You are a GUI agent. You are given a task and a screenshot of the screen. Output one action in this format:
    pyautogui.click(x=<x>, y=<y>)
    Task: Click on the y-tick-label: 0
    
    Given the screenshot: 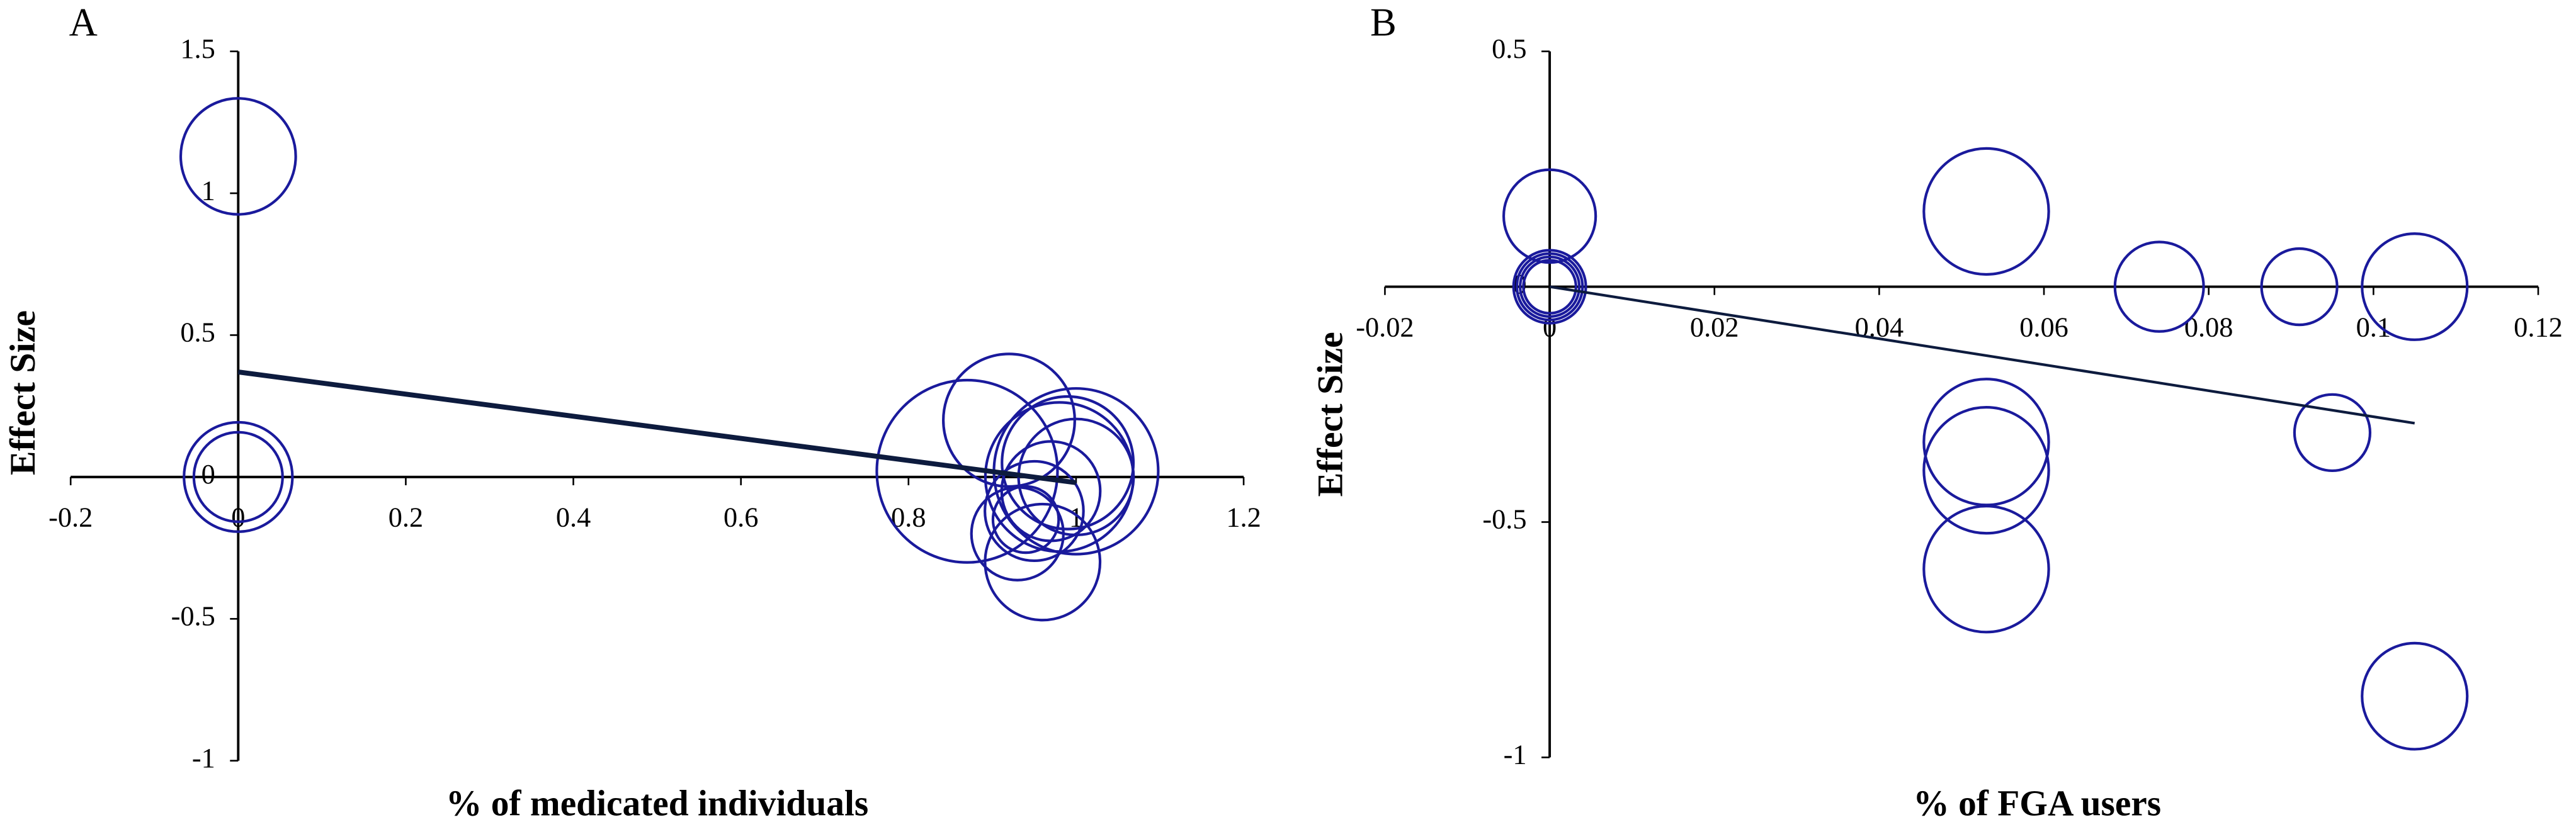 What is the action you would take?
    pyautogui.click(x=208, y=474)
    